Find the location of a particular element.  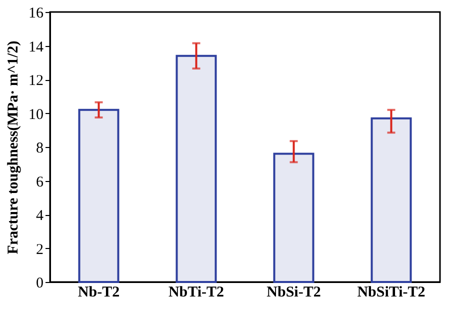

y-tick-label: 12 is located at coordinates (36, 81).